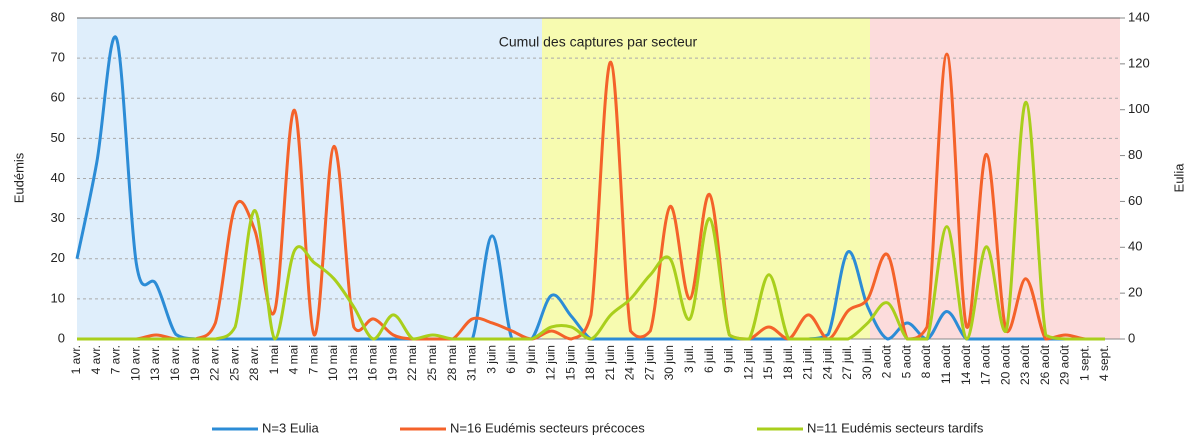  I want to click on x-tick-label: 4 avr., so click(96, 359).